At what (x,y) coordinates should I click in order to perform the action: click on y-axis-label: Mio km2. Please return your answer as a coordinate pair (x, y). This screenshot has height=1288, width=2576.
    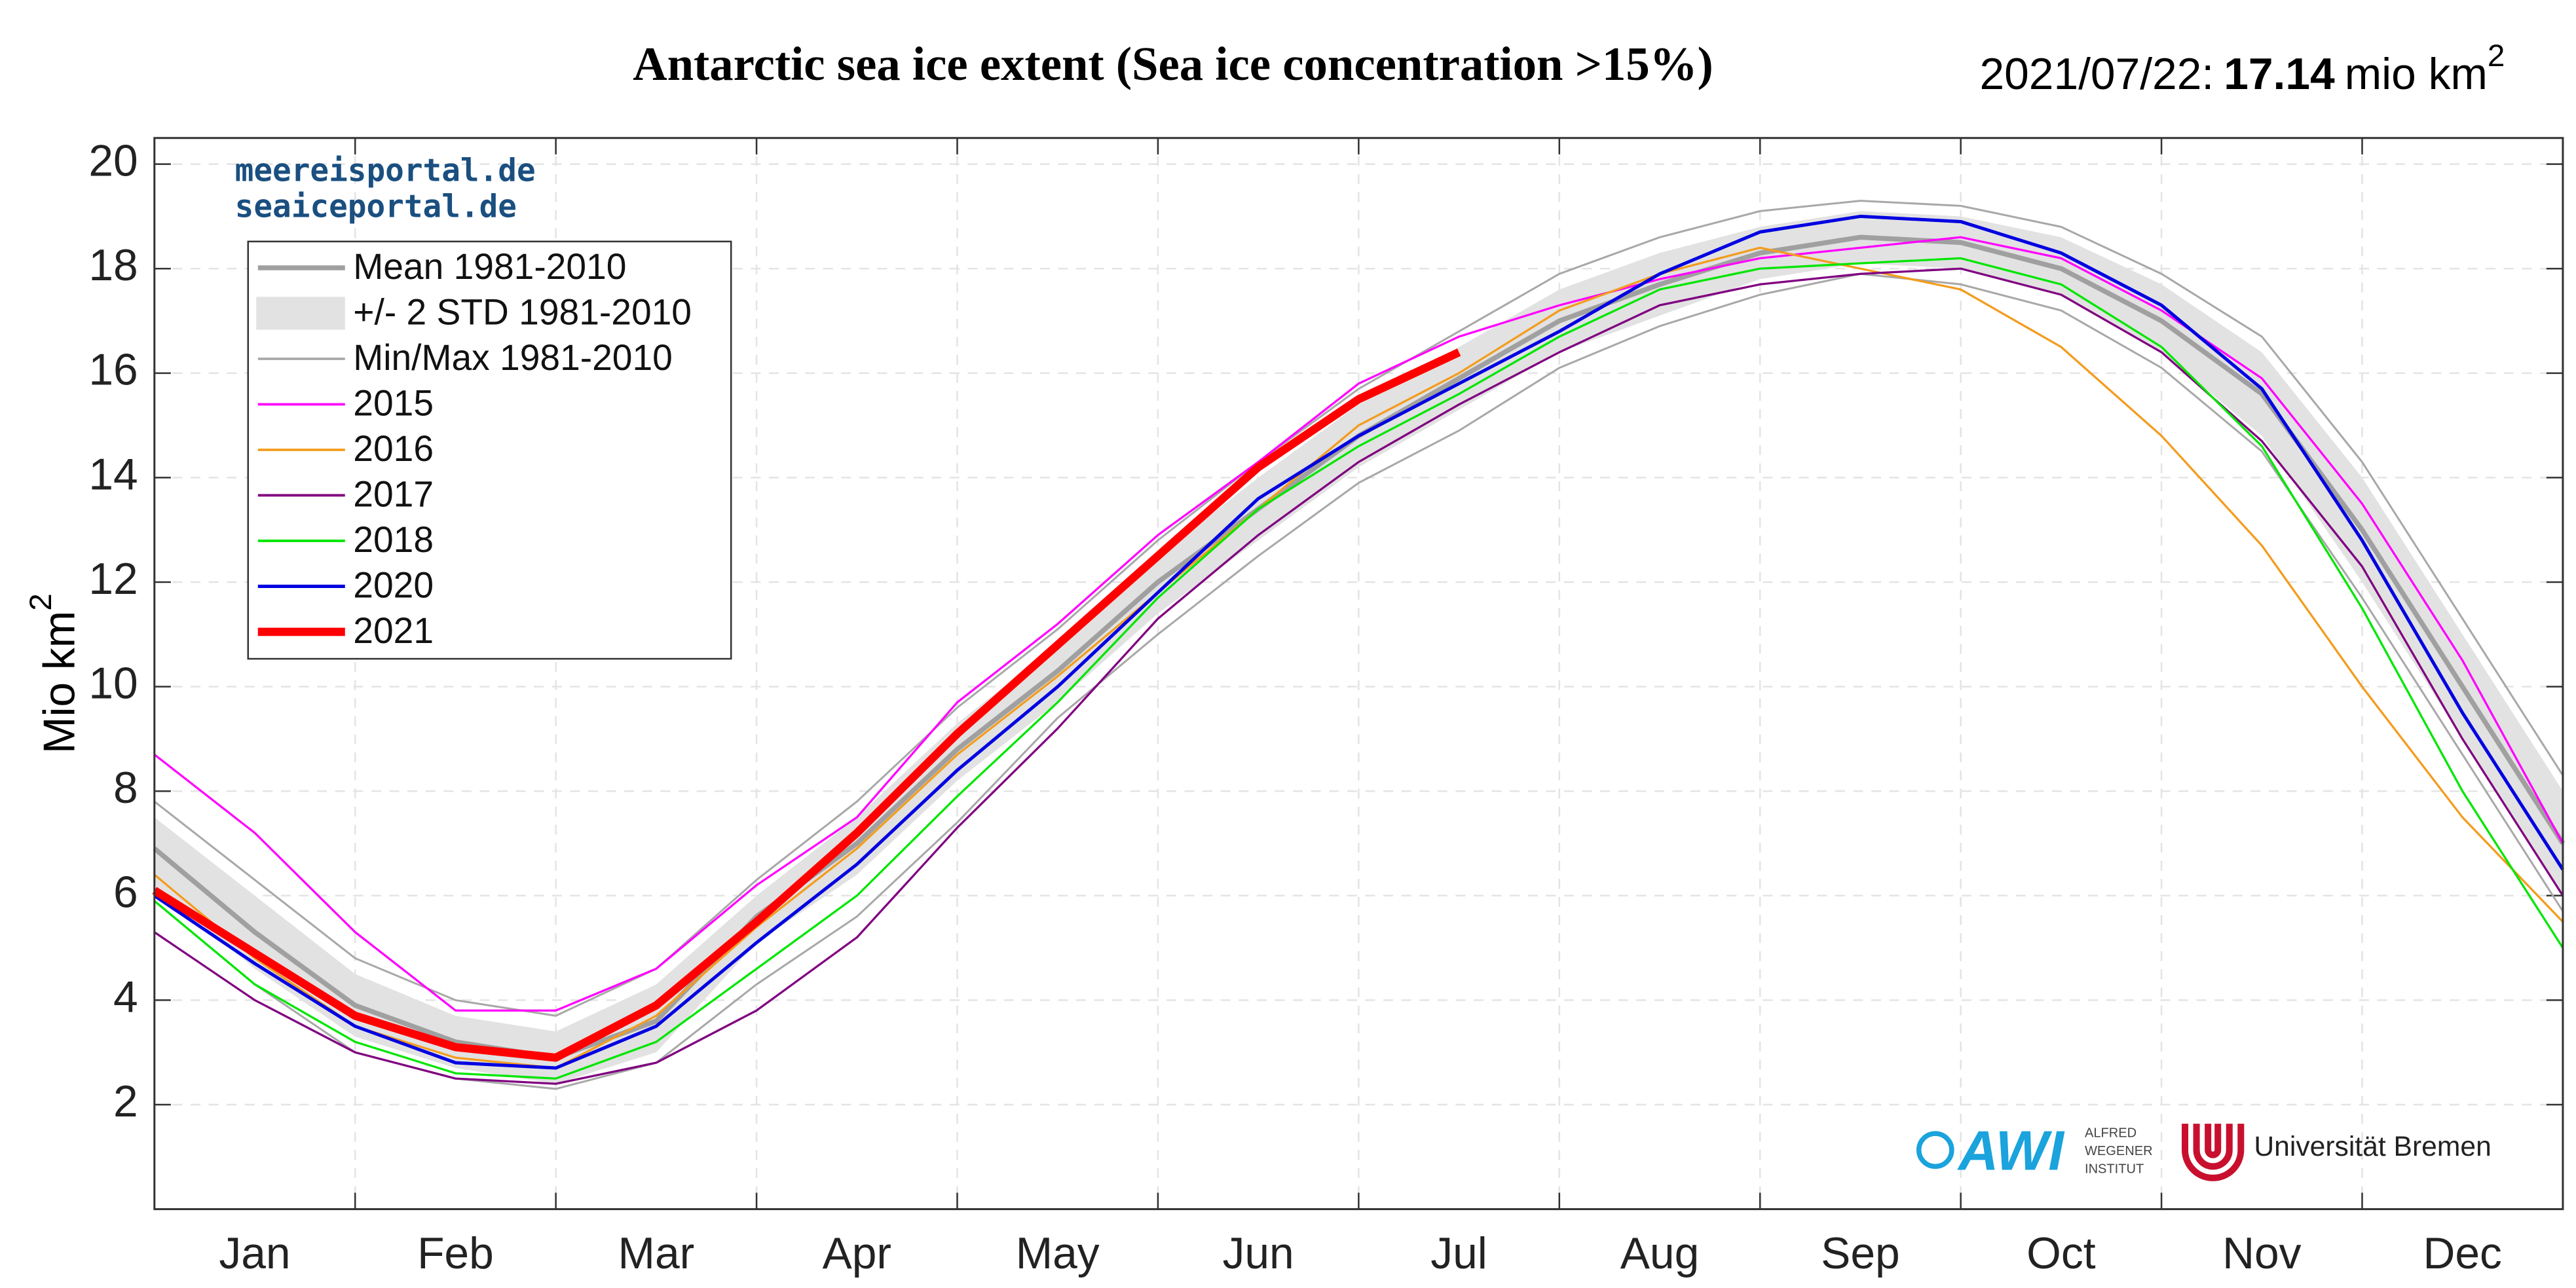
    Looking at the image, I should click on (54, 673).